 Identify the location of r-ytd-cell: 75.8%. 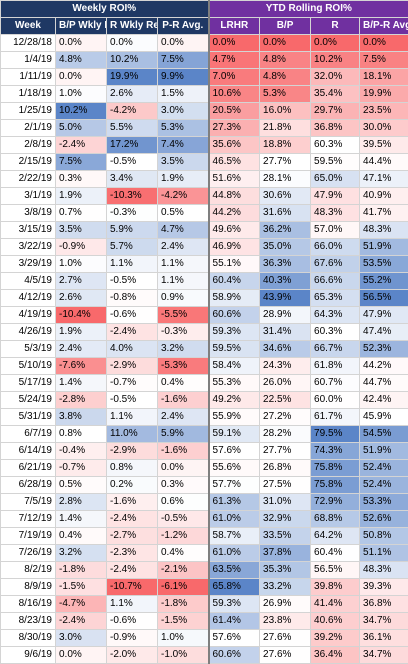
(335, 468).